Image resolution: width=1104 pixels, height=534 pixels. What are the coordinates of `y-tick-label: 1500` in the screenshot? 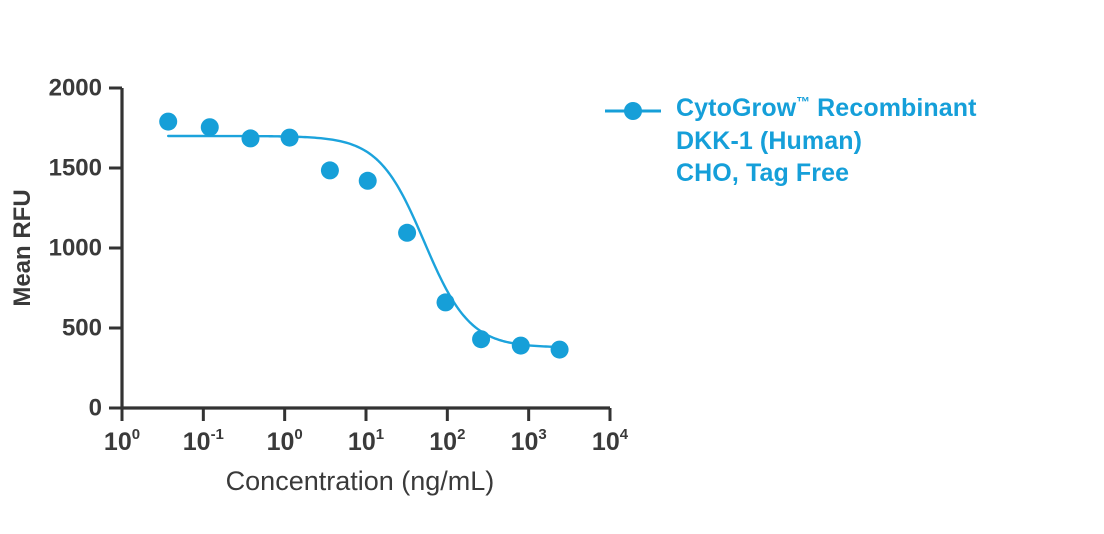 It's located at (75, 167).